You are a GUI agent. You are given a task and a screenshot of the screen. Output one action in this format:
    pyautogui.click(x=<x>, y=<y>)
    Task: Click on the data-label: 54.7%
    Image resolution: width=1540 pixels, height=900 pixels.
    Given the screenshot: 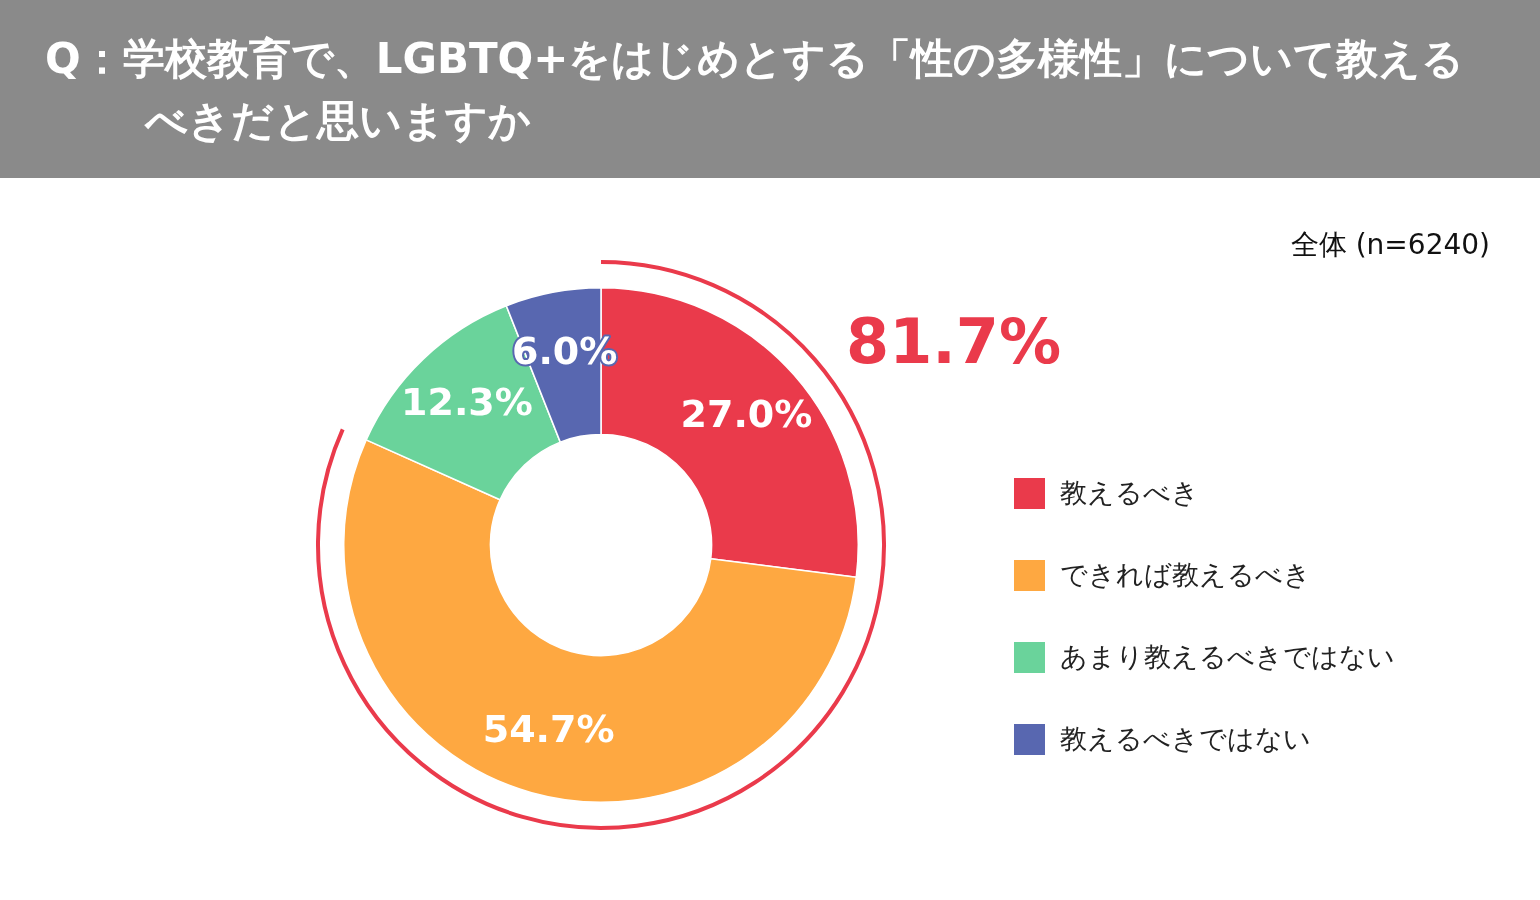 What is the action you would take?
    pyautogui.click(x=548, y=728)
    